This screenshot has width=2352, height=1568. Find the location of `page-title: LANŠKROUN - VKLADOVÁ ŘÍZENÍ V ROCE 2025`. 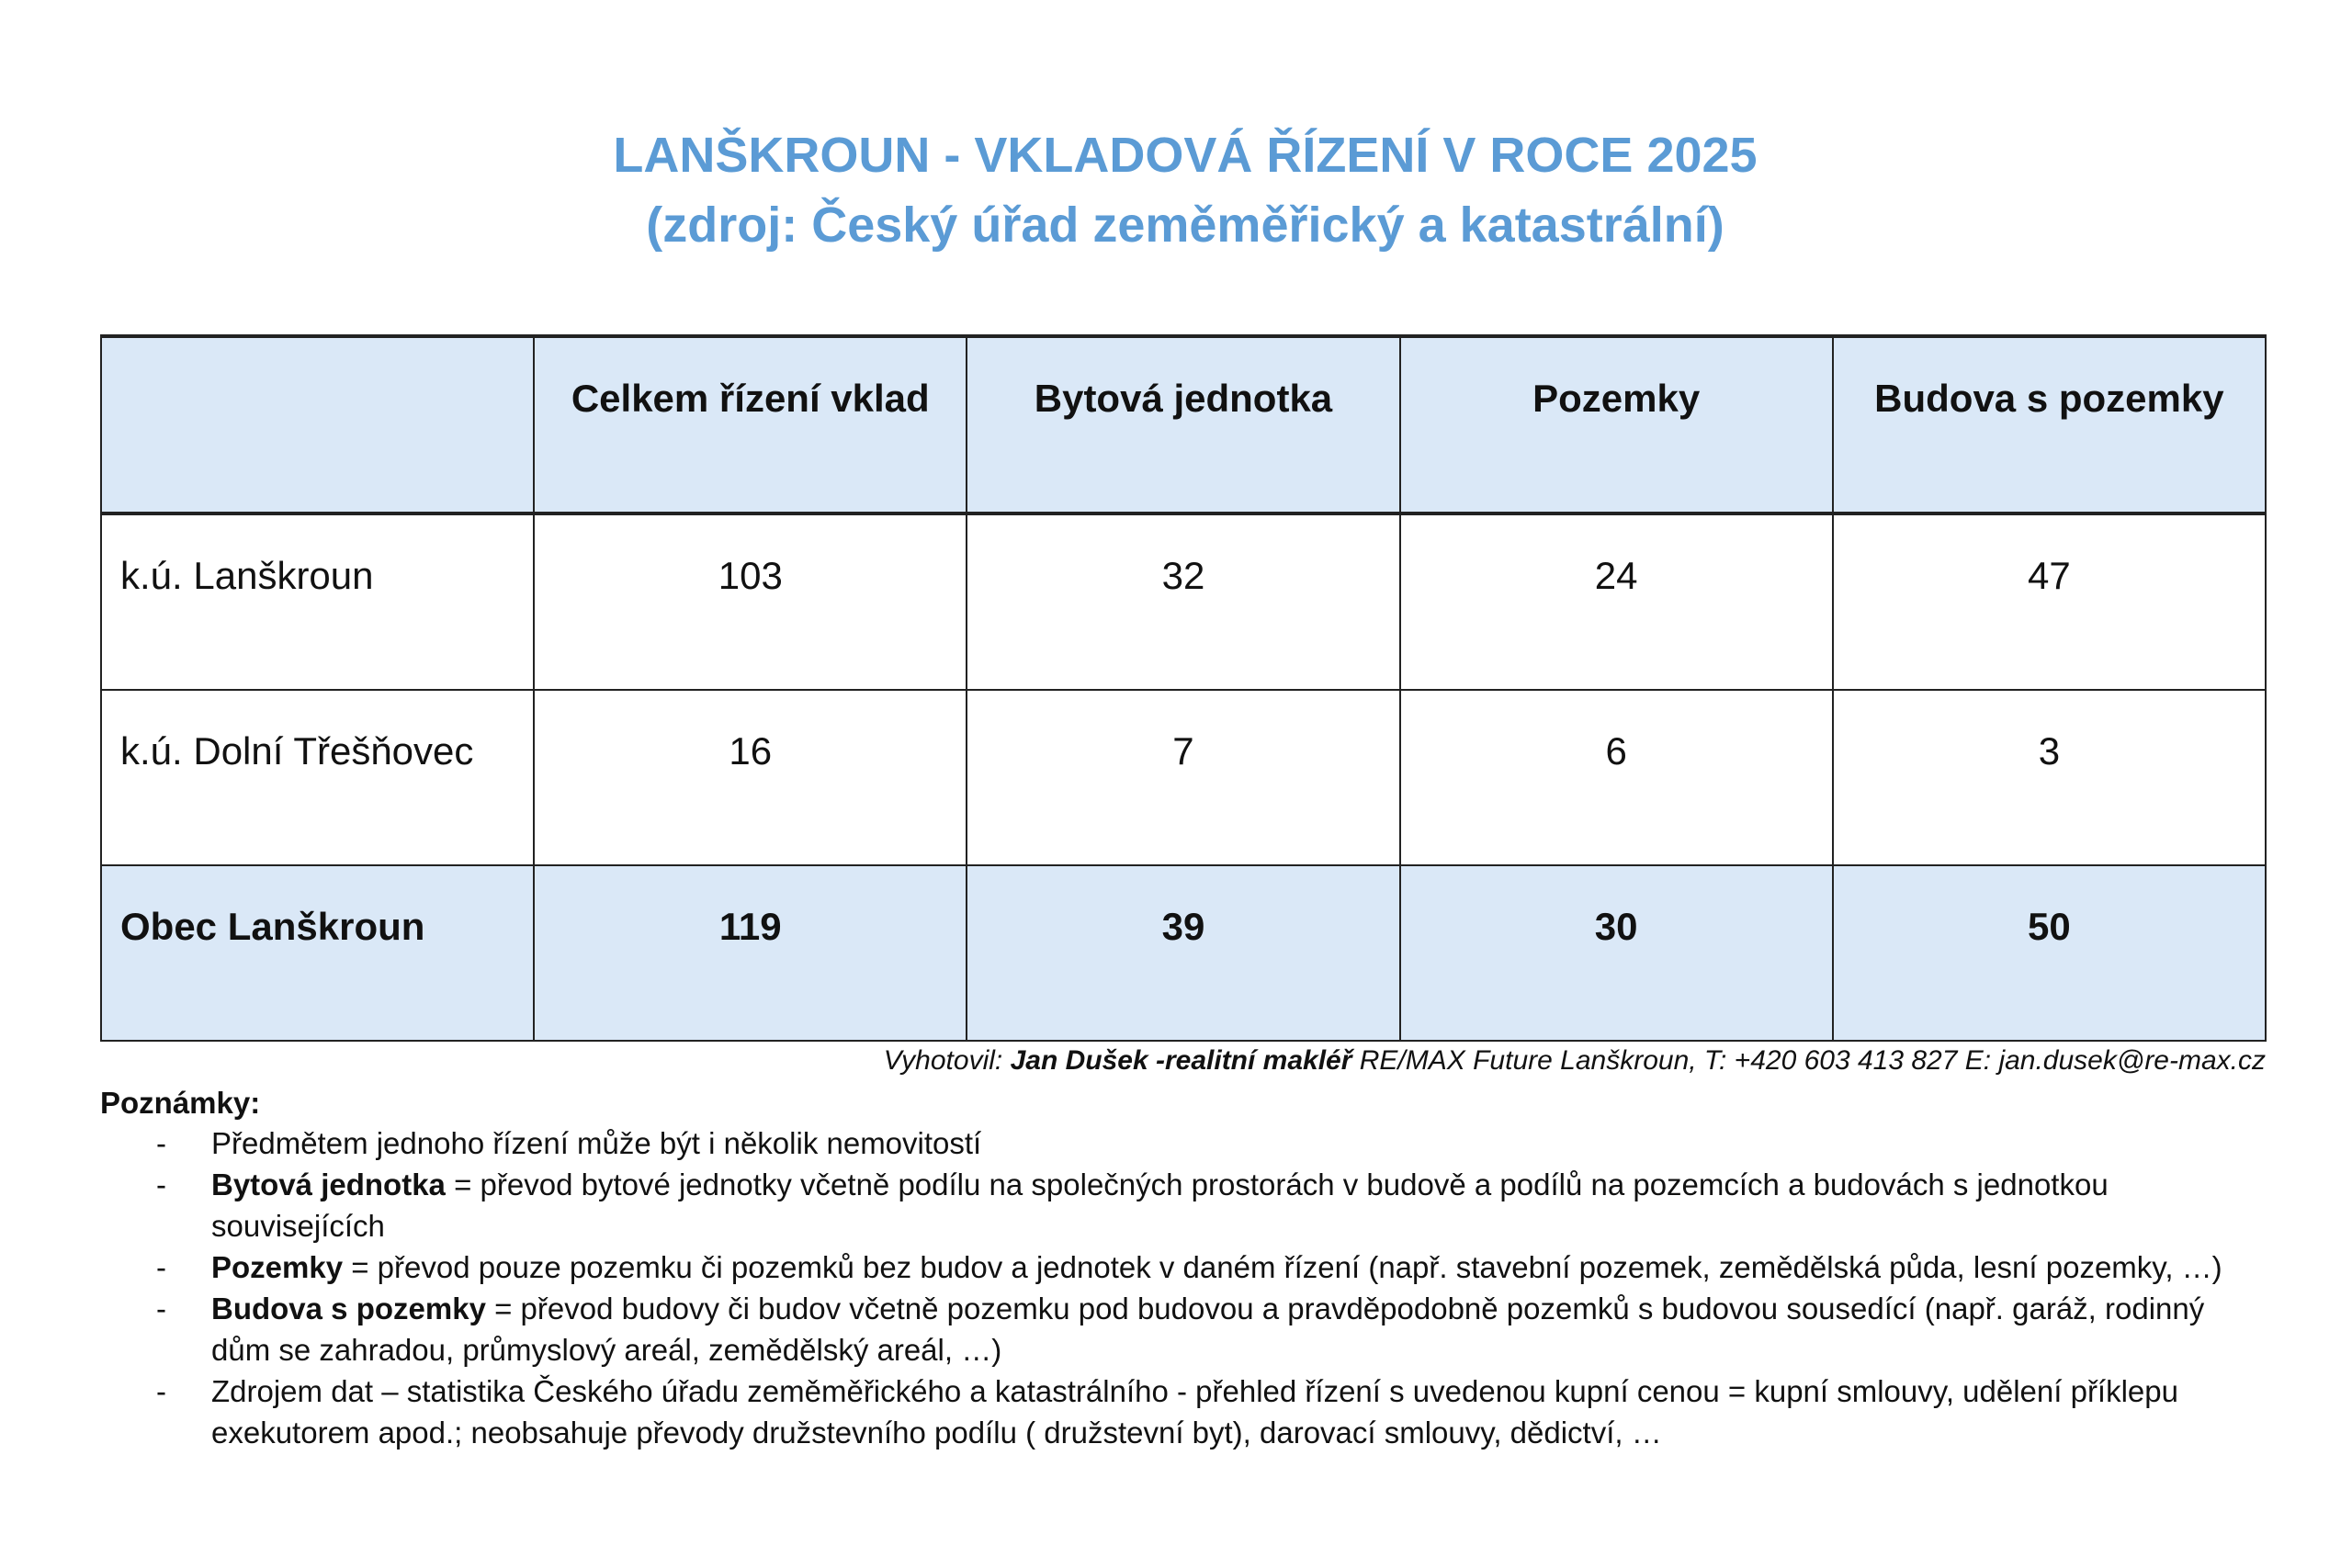

page-title: LANŠKROUN - VKLADOVÁ ŘÍZENÍ V ROCE 2025 is located at coordinates (1185, 156).